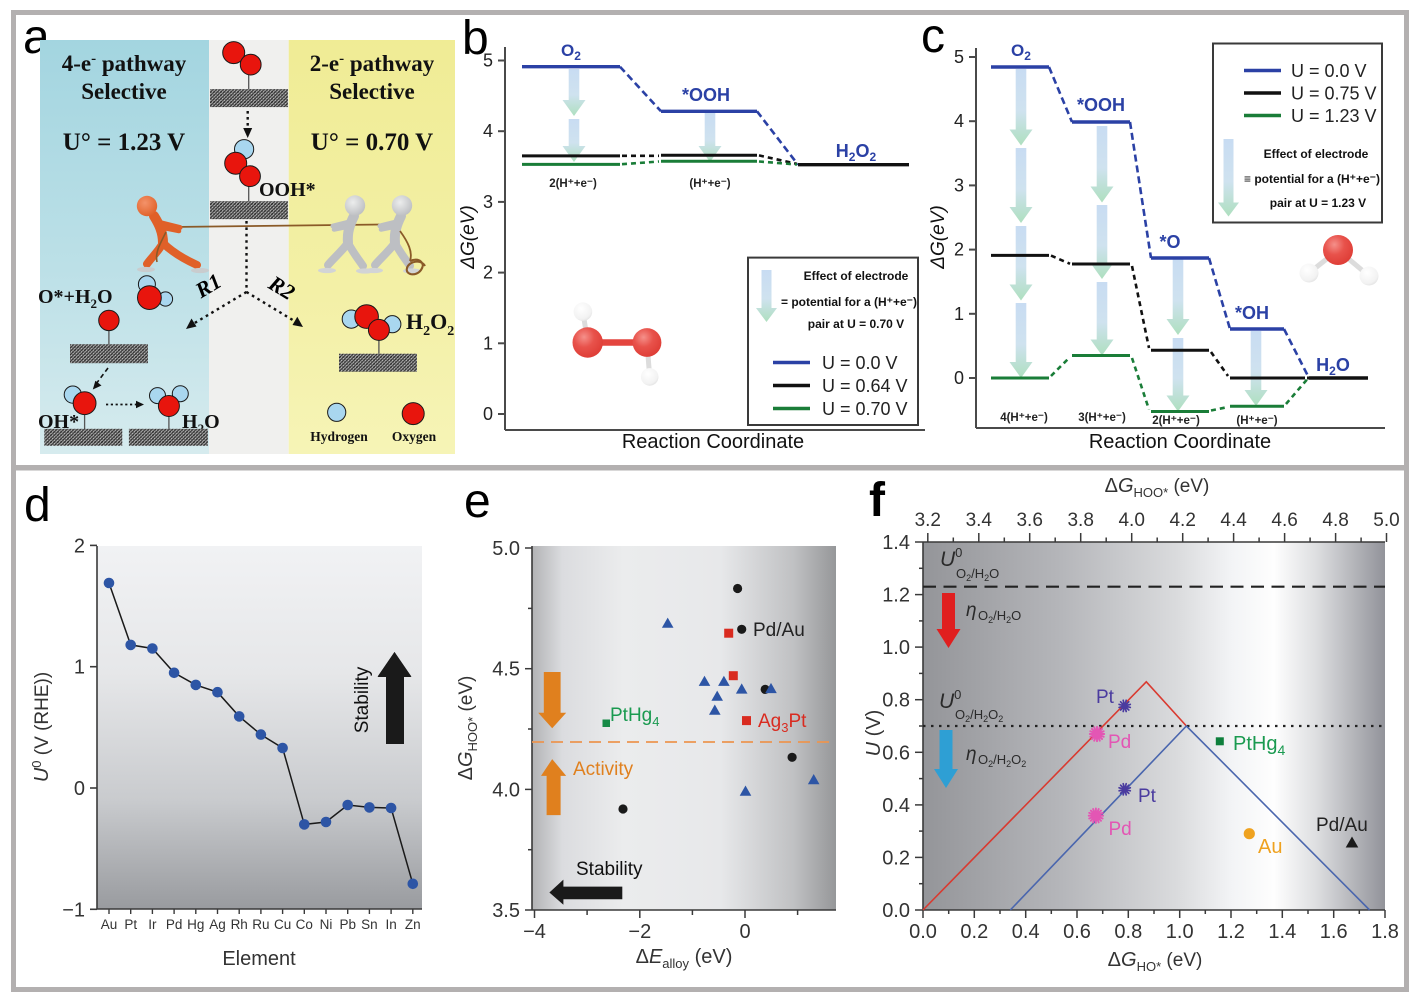  Describe the element at coordinates (390, 924) in the screenshot. I see `svg-text: In` at that location.